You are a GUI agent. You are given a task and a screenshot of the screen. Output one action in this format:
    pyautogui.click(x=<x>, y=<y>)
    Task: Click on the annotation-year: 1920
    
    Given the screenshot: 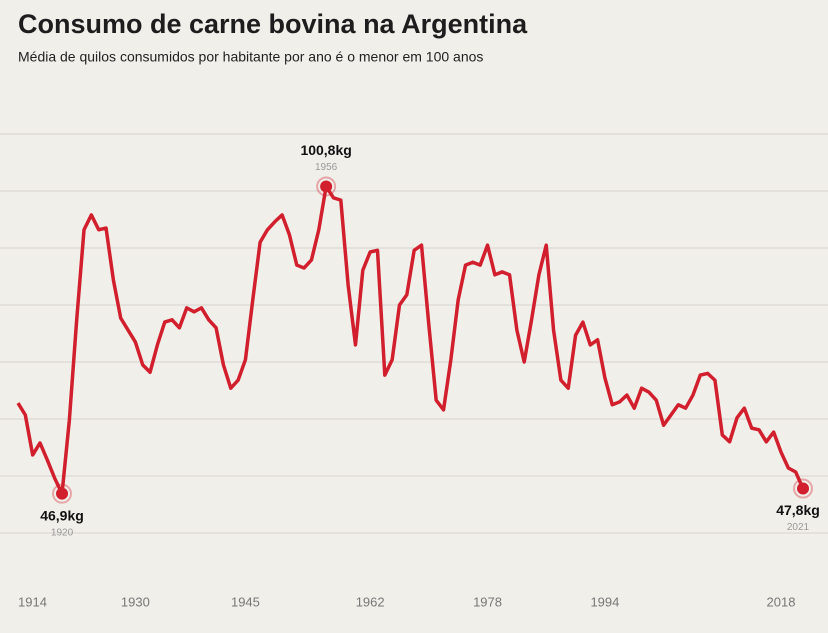 What is the action you would take?
    pyautogui.click(x=62, y=532)
    